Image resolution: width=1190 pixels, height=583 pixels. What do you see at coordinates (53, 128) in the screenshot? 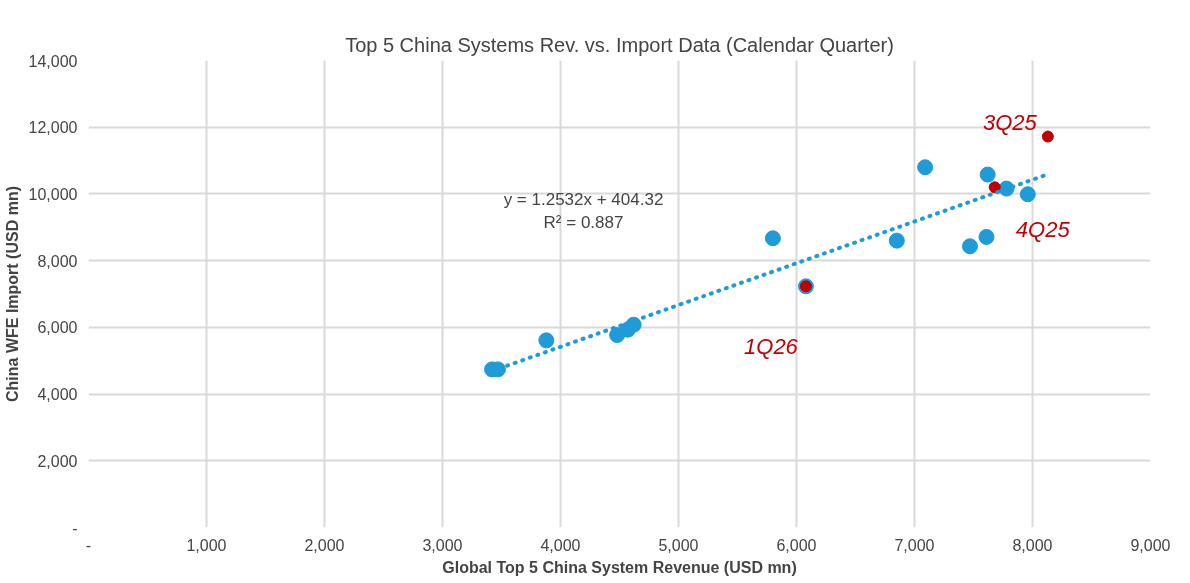
I see `y-tick-label: 12,000` at bounding box center [53, 128].